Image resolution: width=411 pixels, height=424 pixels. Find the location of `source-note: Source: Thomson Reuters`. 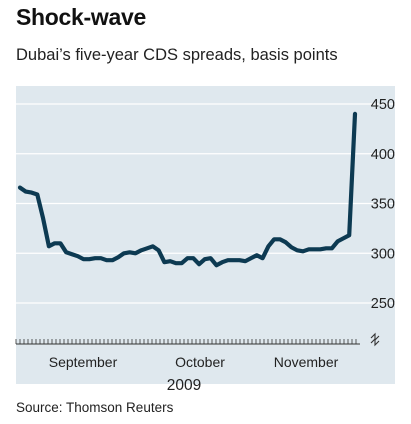

source-note: Source: Thomson Reuters is located at coordinates (95, 407).